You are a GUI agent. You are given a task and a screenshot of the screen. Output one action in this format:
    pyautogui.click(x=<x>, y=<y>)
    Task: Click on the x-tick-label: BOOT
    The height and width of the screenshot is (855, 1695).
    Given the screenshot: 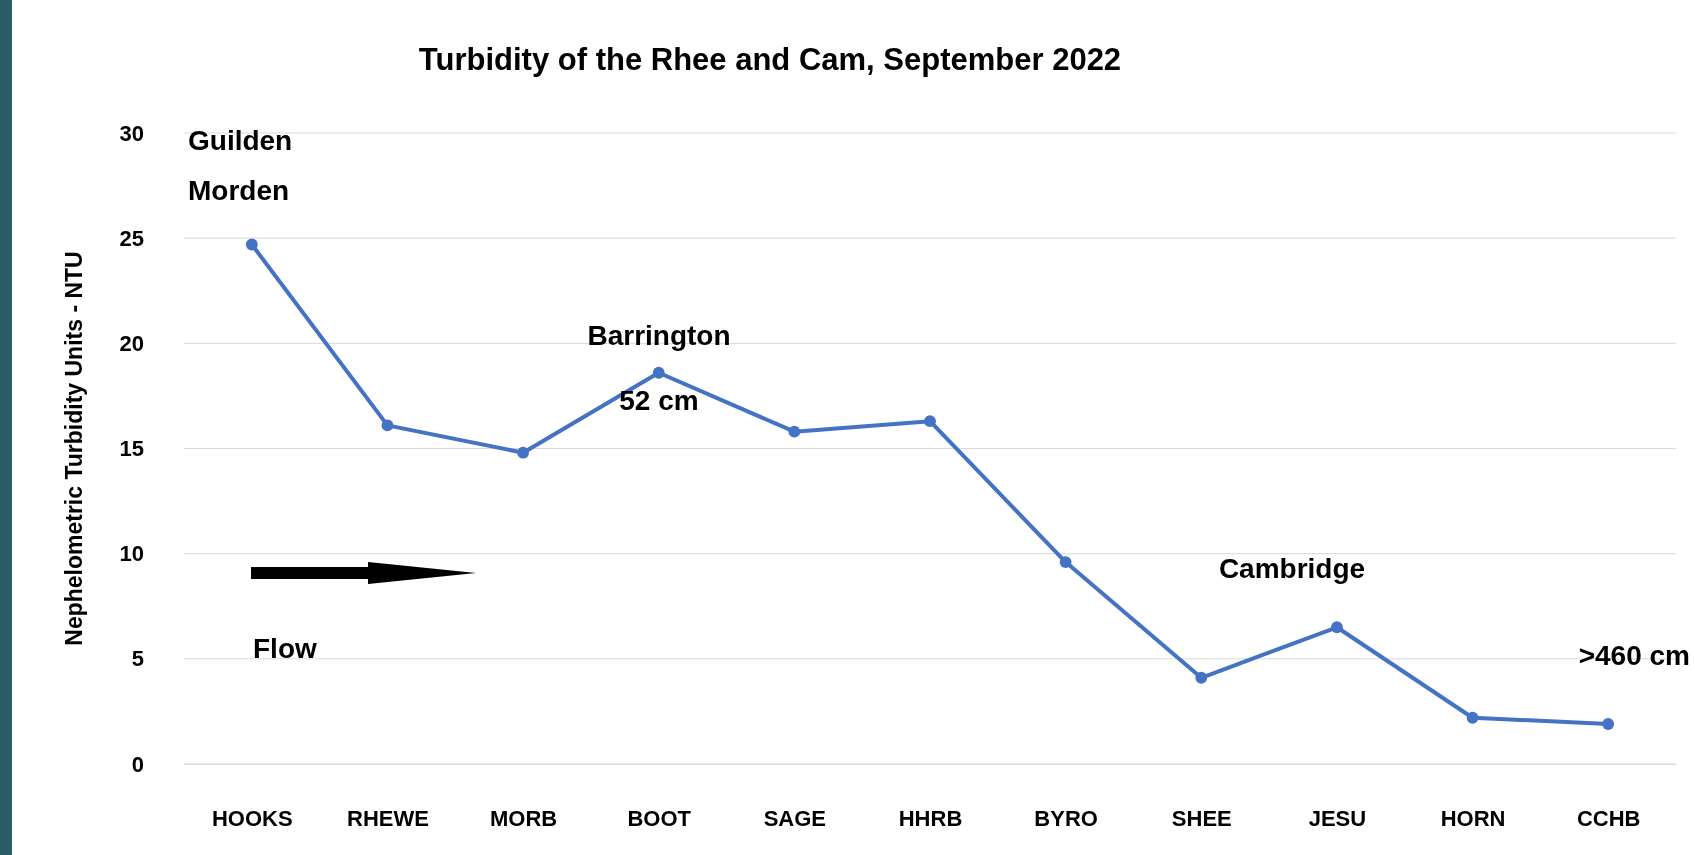 What is the action you would take?
    pyautogui.click(x=659, y=818)
    